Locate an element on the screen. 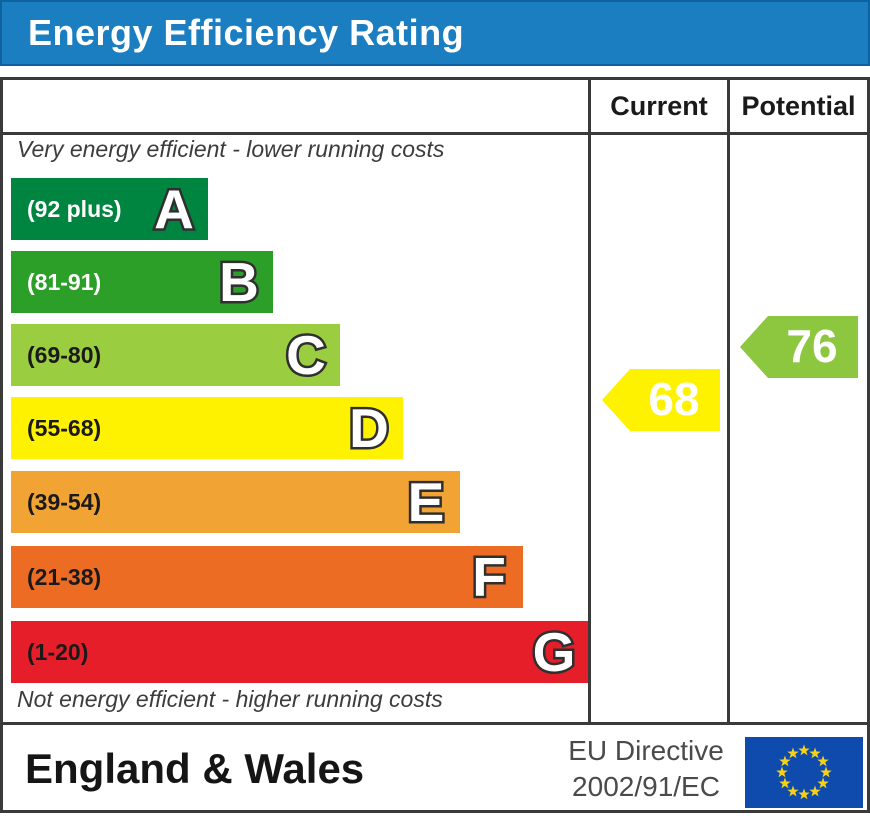 The image size is (870, 816). band-row-f: (21-38) F is located at coordinates (267, 577).